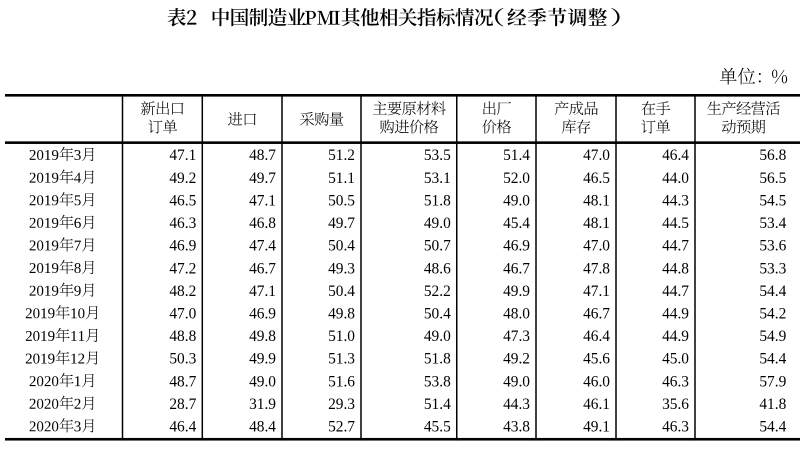 The image size is (800, 449). I want to click on svg-text: 53.1, so click(437, 178).